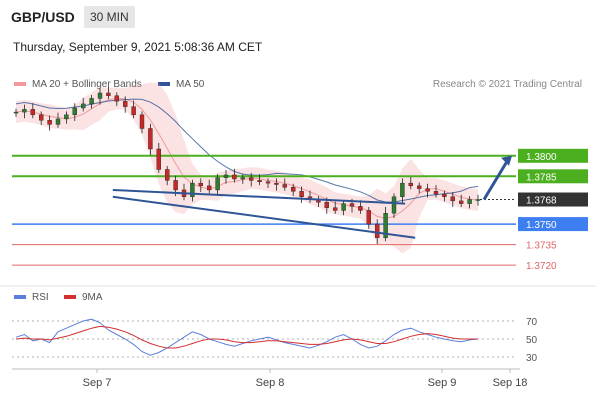 The width and height of the screenshot is (596, 401). Describe the element at coordinates (43, 17) in the screenshot. I see `symbol-title: GBP/USD` at that location.